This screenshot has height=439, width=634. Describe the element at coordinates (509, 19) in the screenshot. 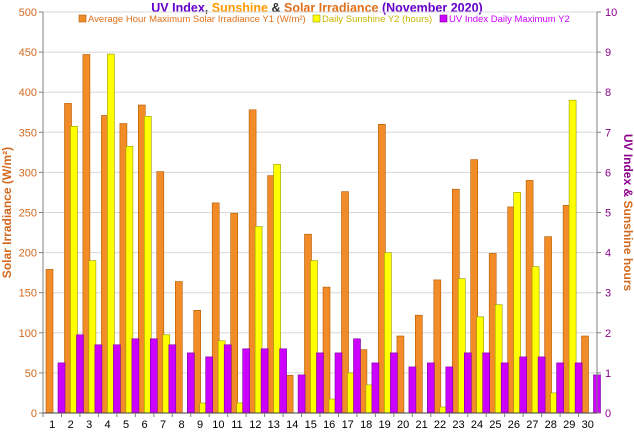

I see `legend-label-uv: UV Index Daily Maximum Y2` at that location.